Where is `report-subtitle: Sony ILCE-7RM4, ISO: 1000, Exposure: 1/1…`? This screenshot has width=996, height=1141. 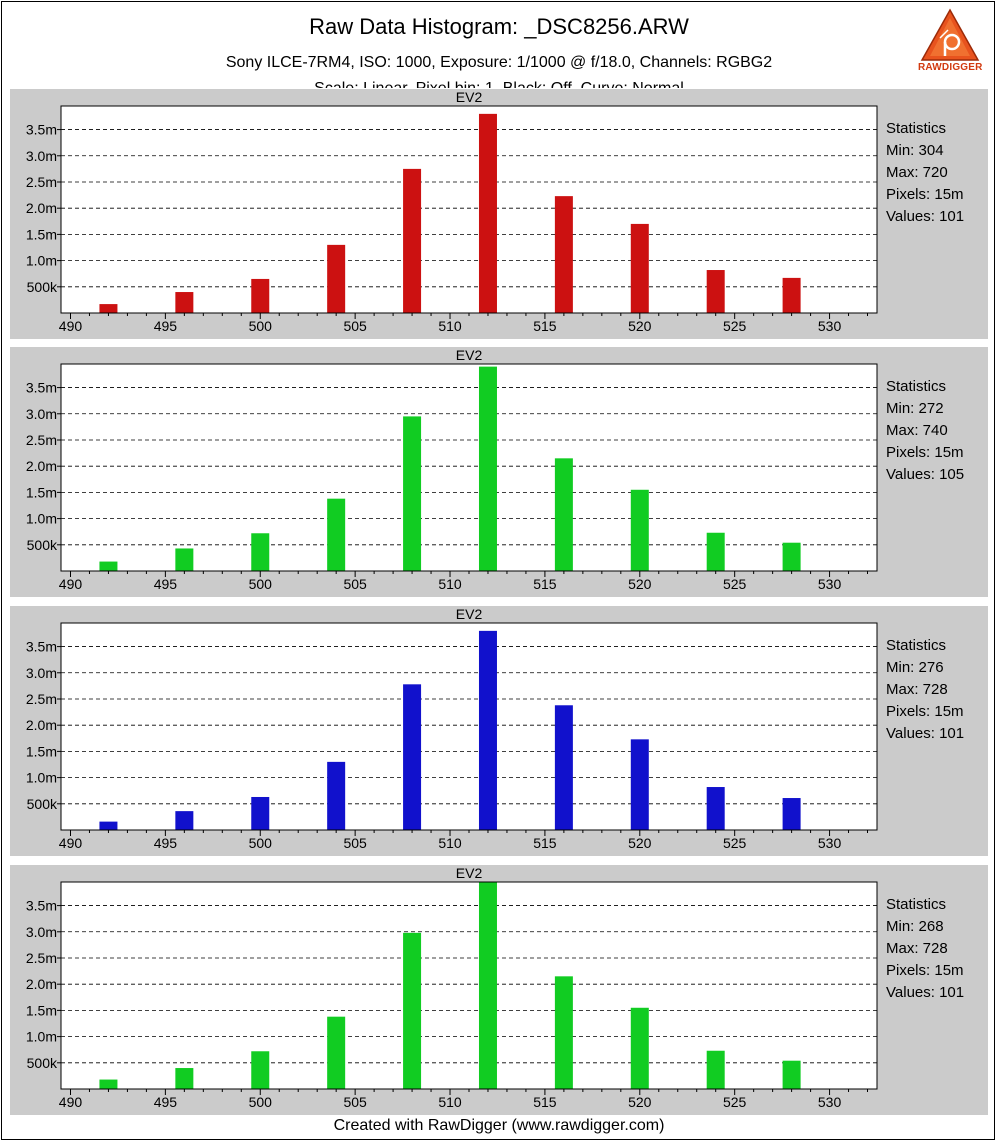
report-subtitle: Sony ILCE-7RM4, ISO: 1000, Exposure: 1/1… is located at coordinates (499, 62).